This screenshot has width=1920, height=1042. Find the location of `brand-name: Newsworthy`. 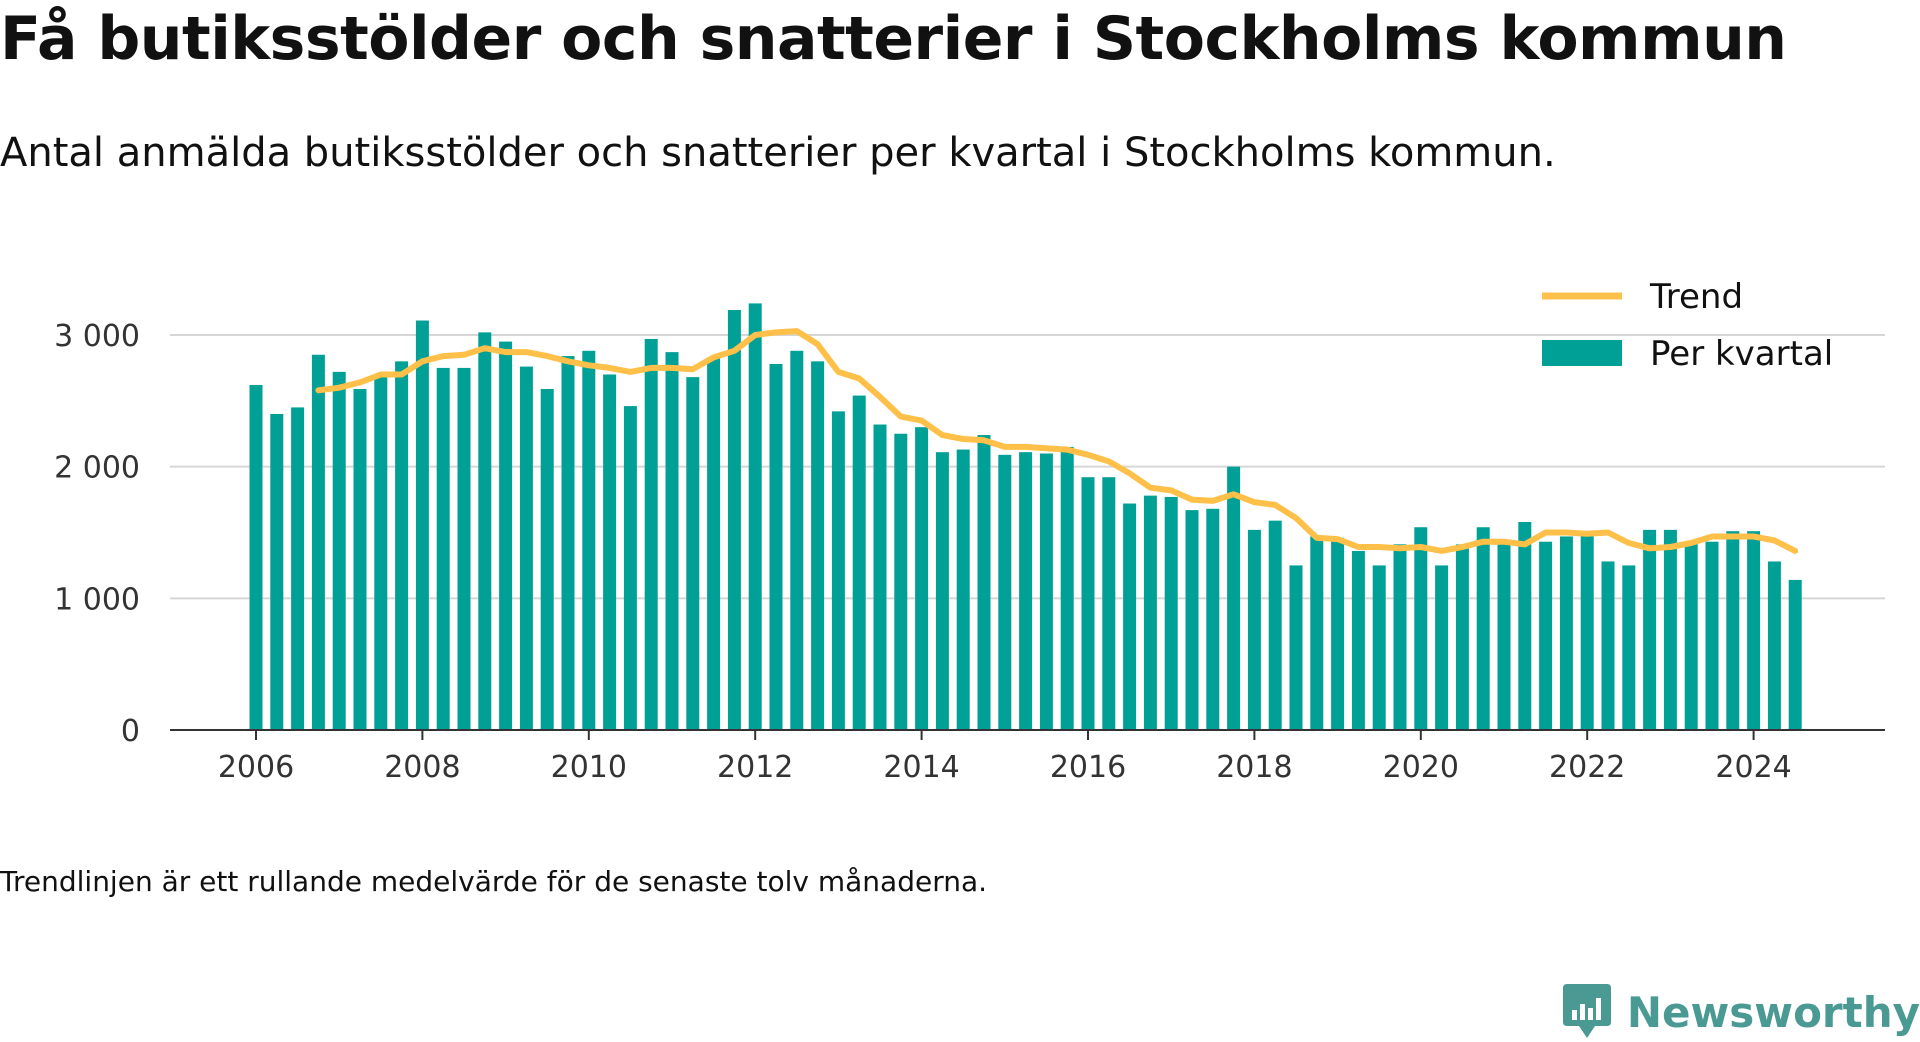

brand-name: Newsworthy is located at coordinates (1773, 1012).